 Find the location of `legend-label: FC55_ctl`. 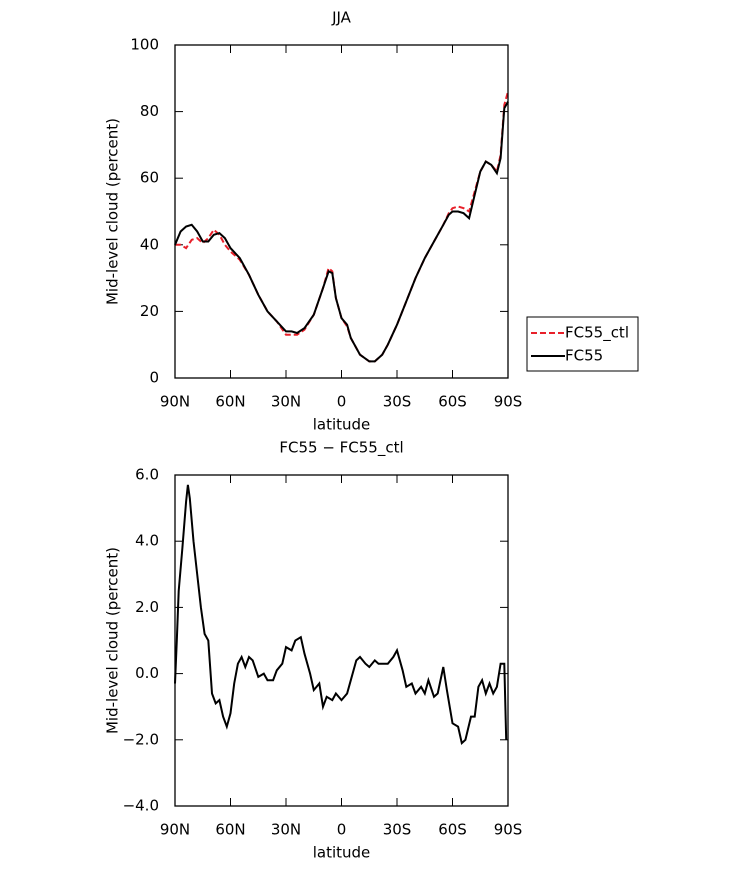

legend-label: FC55_ctl is located at coordinates (597, 333).